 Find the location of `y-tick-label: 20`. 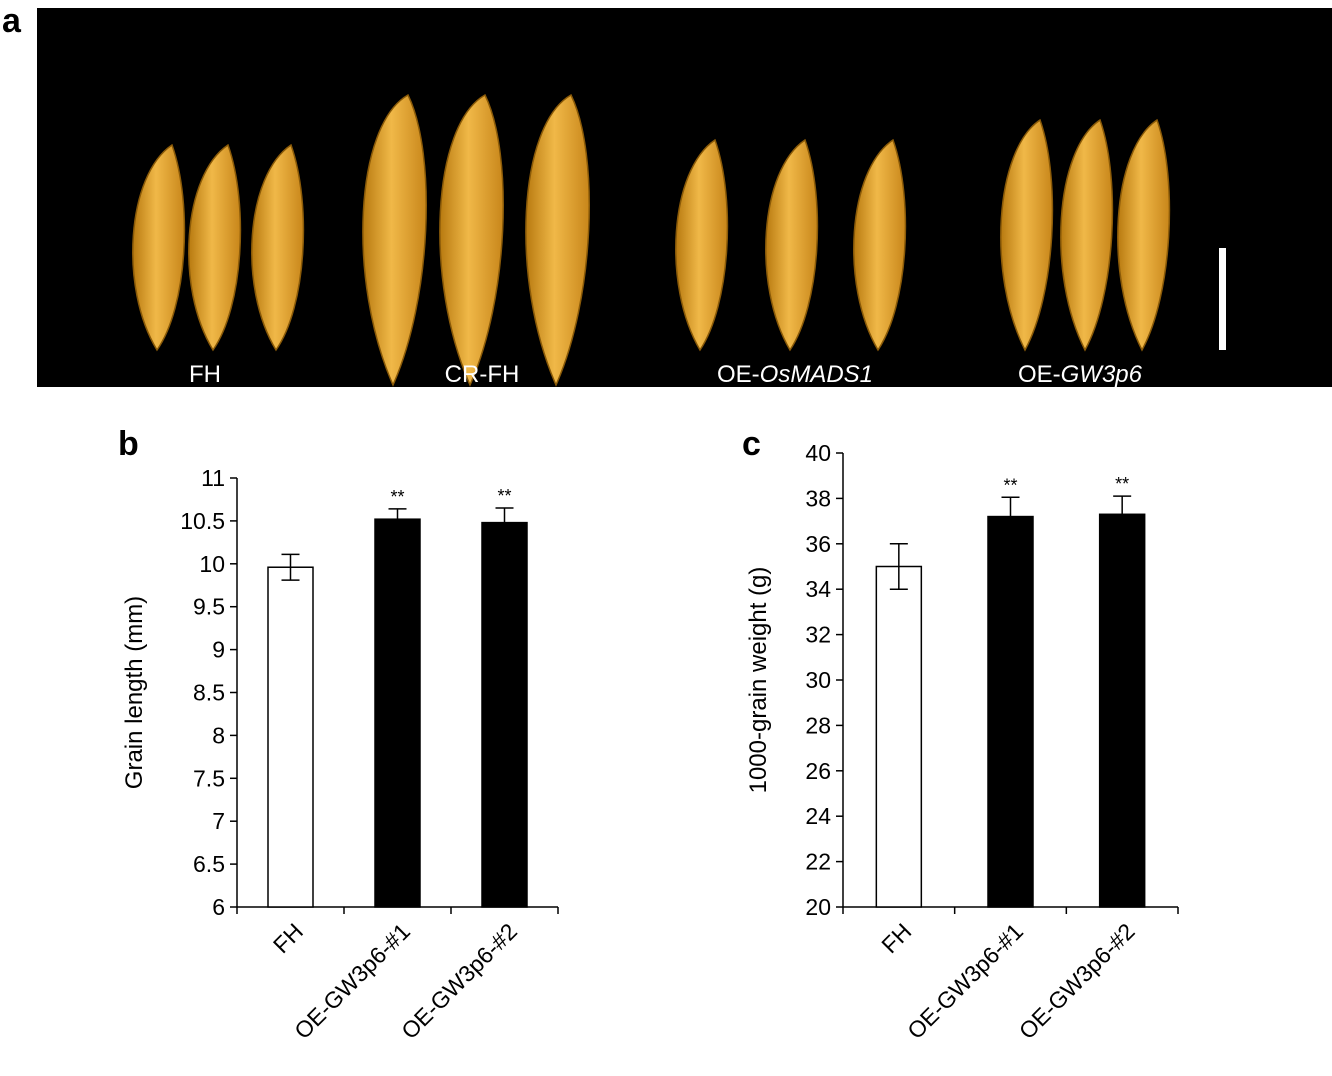

y-tick-label: 20 is located at coordinates (818, 907).